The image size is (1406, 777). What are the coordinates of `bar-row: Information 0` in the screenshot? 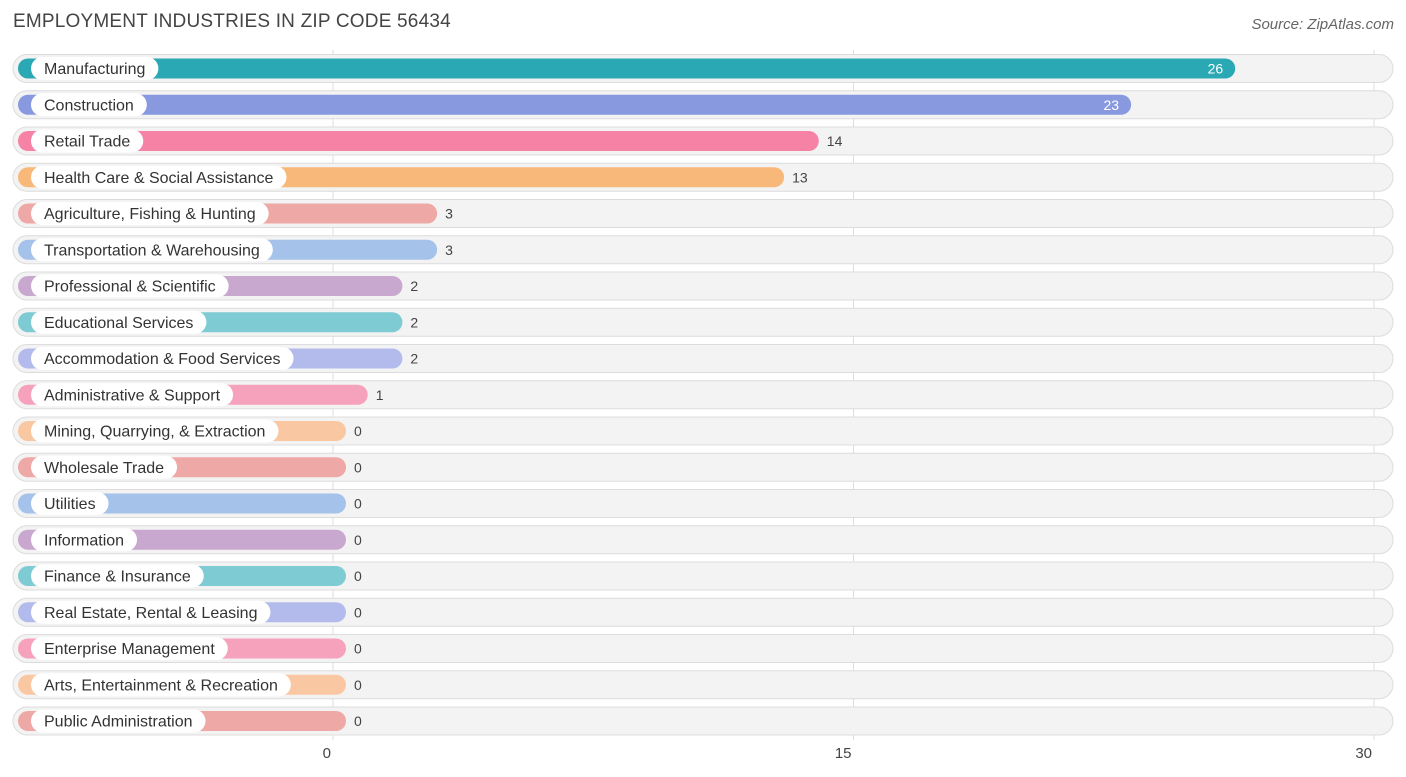 It's located at (703, 540).